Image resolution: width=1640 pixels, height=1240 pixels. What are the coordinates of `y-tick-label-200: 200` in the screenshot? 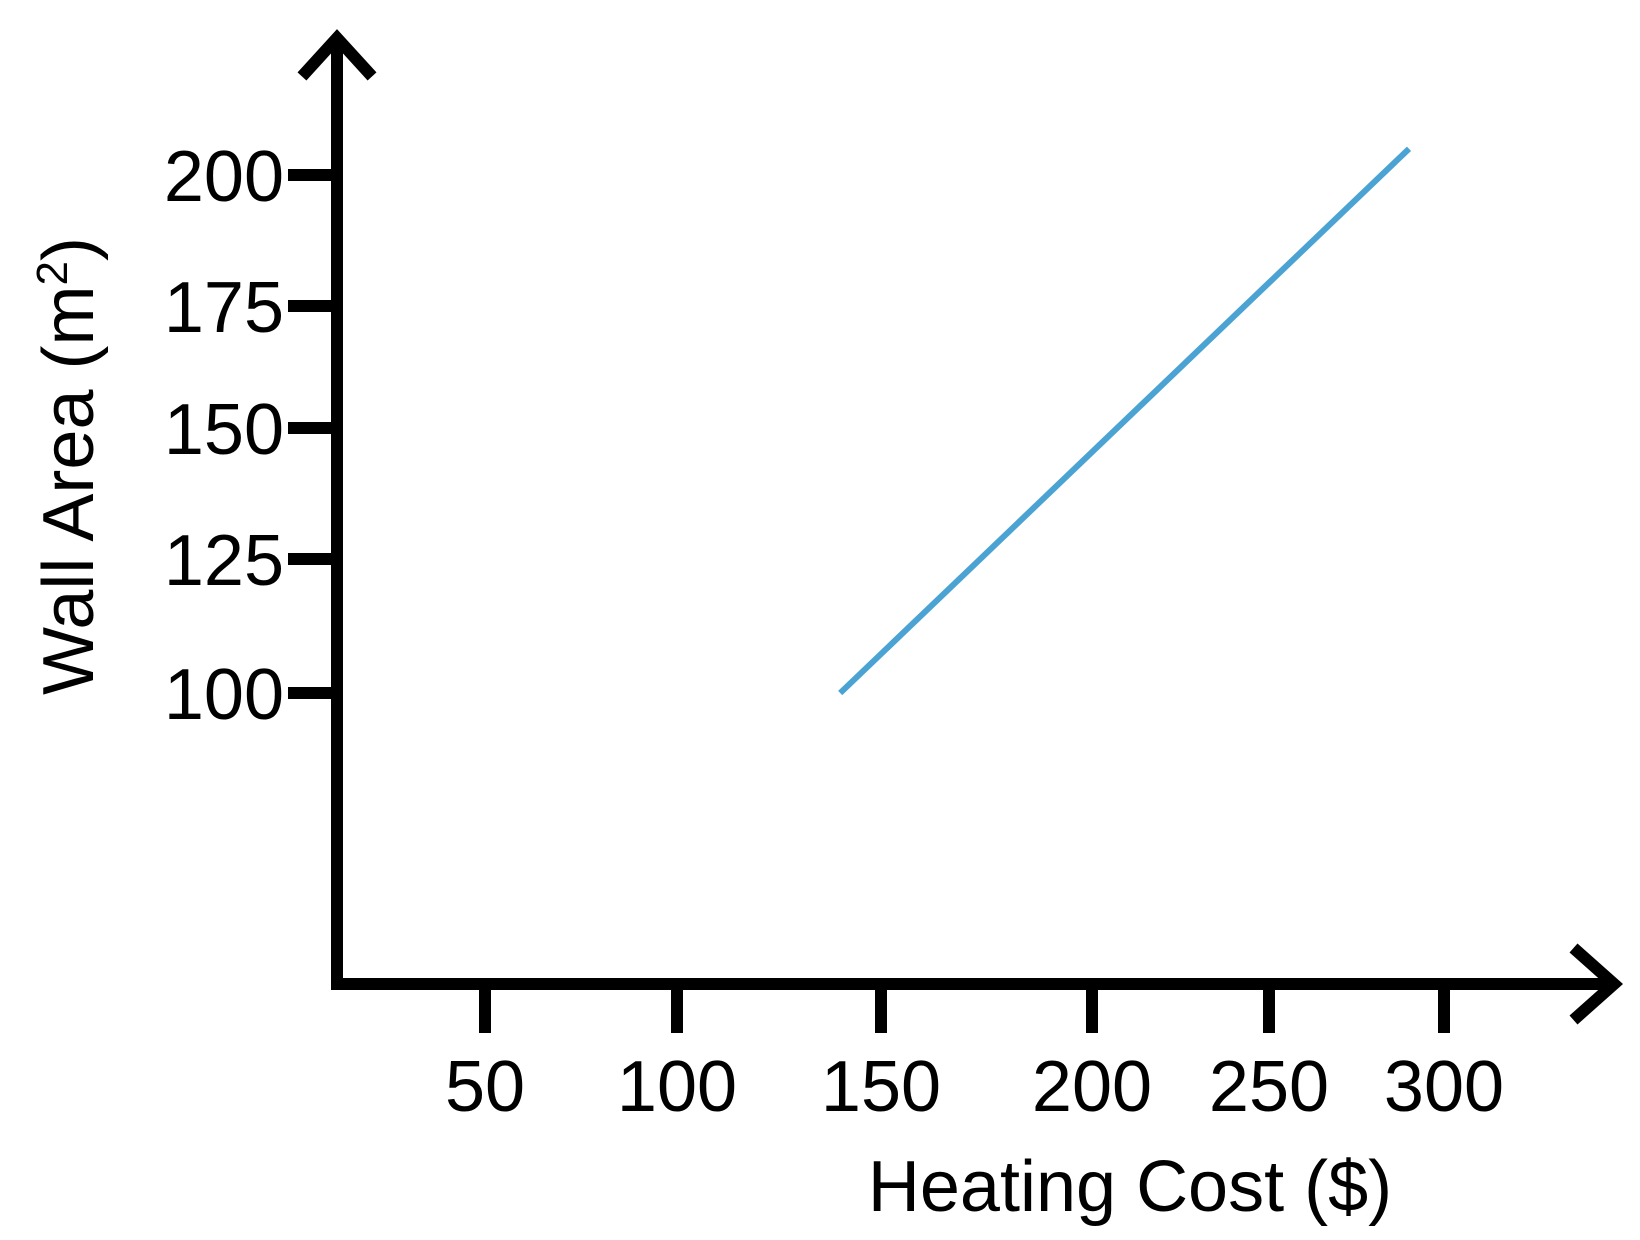 It's located at (224, 177).